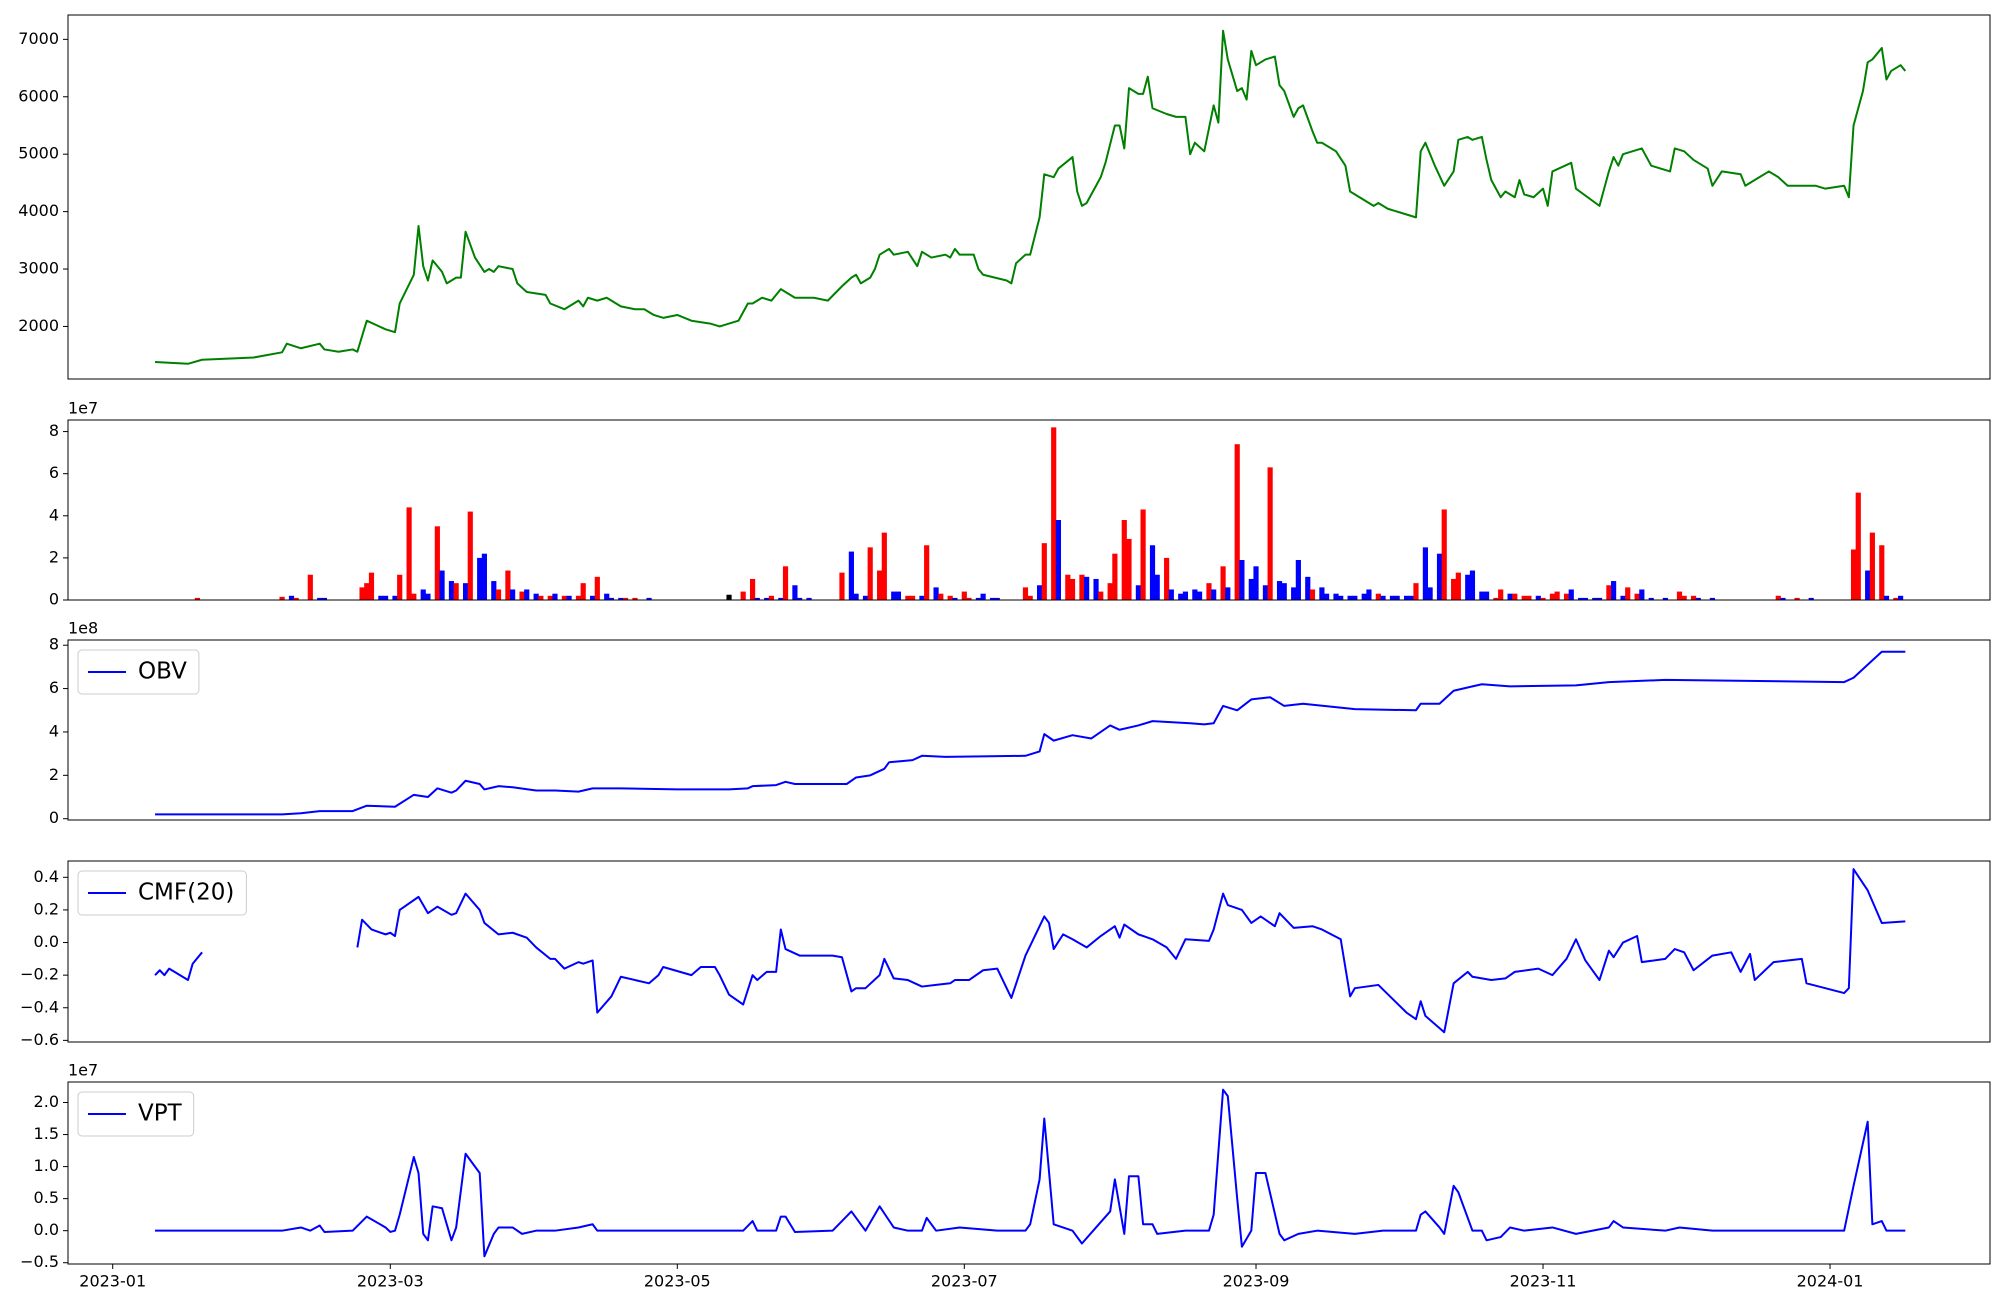 The height and width of the screenshot is (1300, 2000). What do you see at coordinates (54, 687) in the screenshot?
I see `y-tick-label: 6` at bounding box center [54, 687].